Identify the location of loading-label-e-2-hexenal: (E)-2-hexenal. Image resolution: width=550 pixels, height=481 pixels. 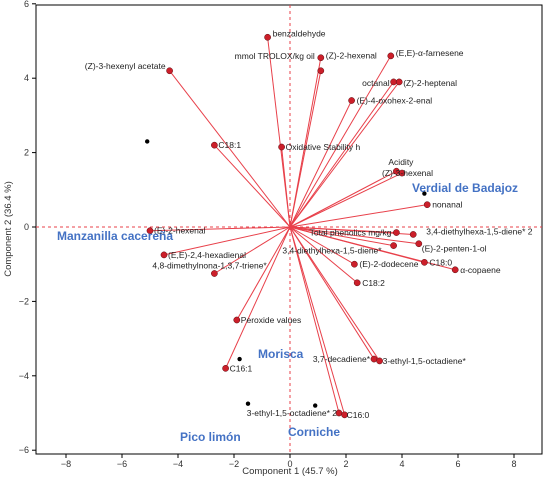
(180, 231).